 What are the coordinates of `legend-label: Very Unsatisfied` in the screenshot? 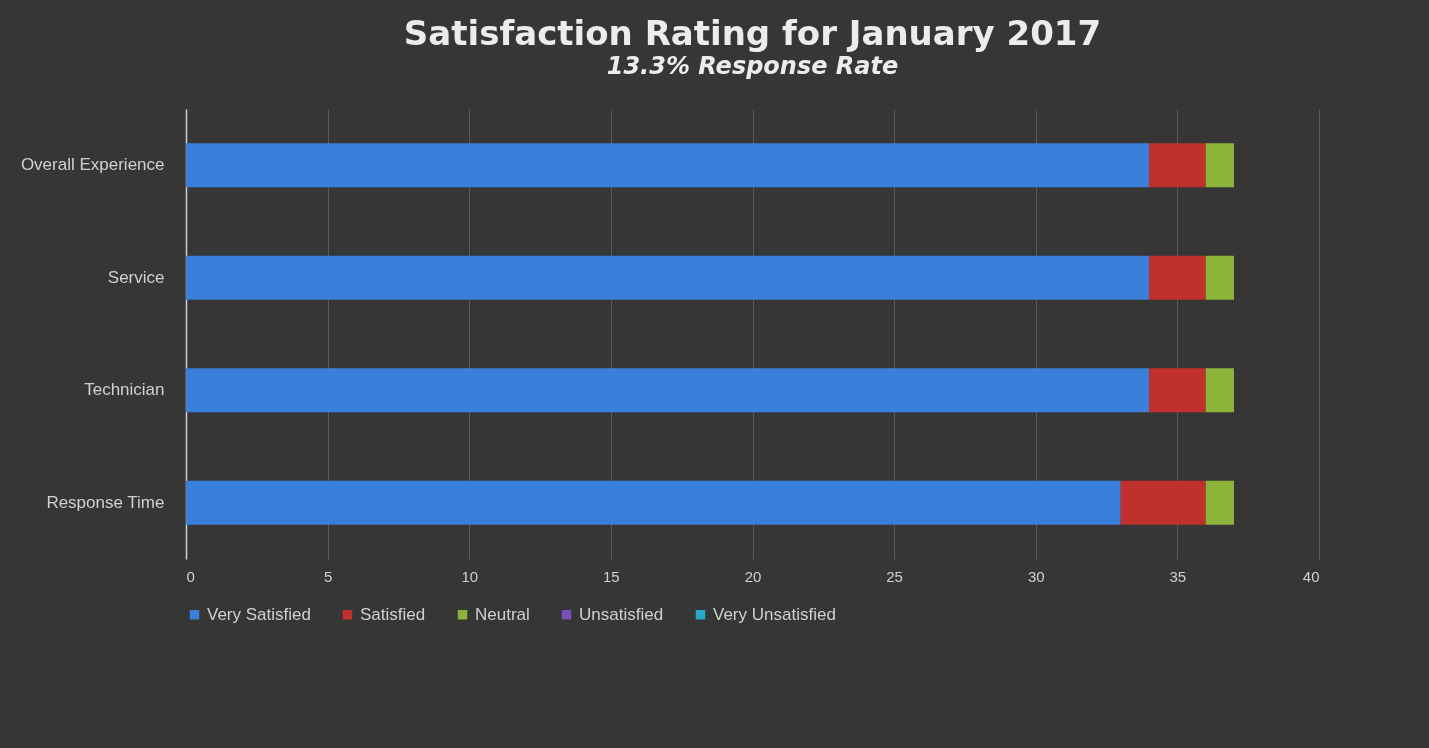 It's located at (774, 614).